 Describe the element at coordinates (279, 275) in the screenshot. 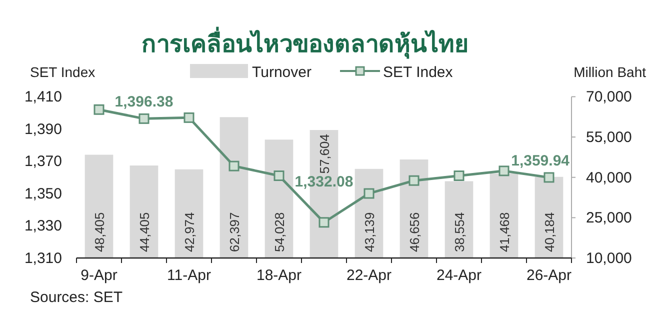

I see `x-tick-label: 18-Apr` at that location.